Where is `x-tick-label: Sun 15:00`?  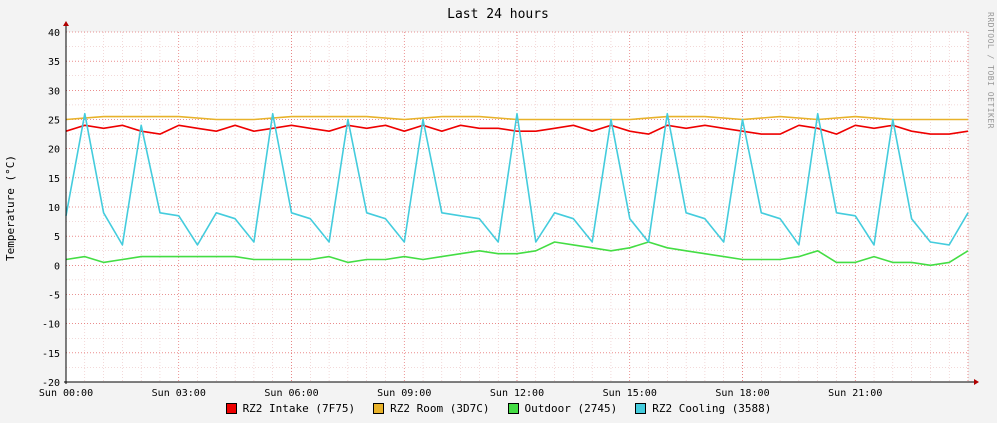 x-tick-label: Sun 15:00 is located at coordinates (630, 393).